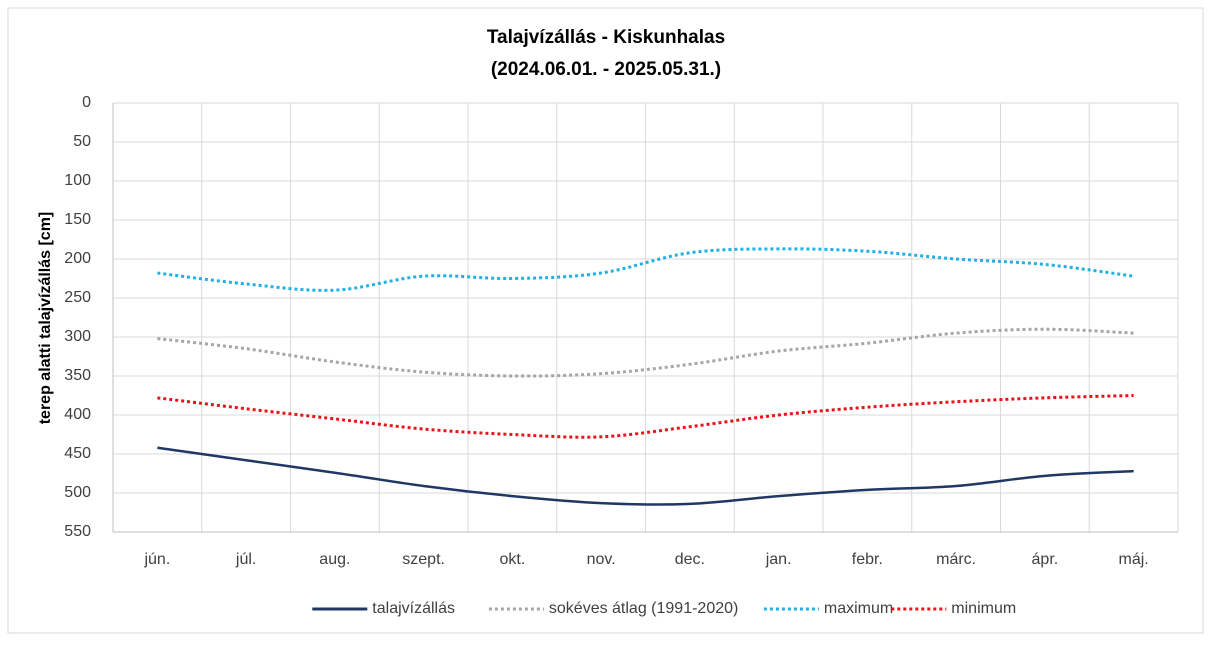 The image size is (1211, 647). What do you see at coordinates (245, 559) in the screenshot?
I see `x-tick-label: júl.` at bounding box center [245, 559].